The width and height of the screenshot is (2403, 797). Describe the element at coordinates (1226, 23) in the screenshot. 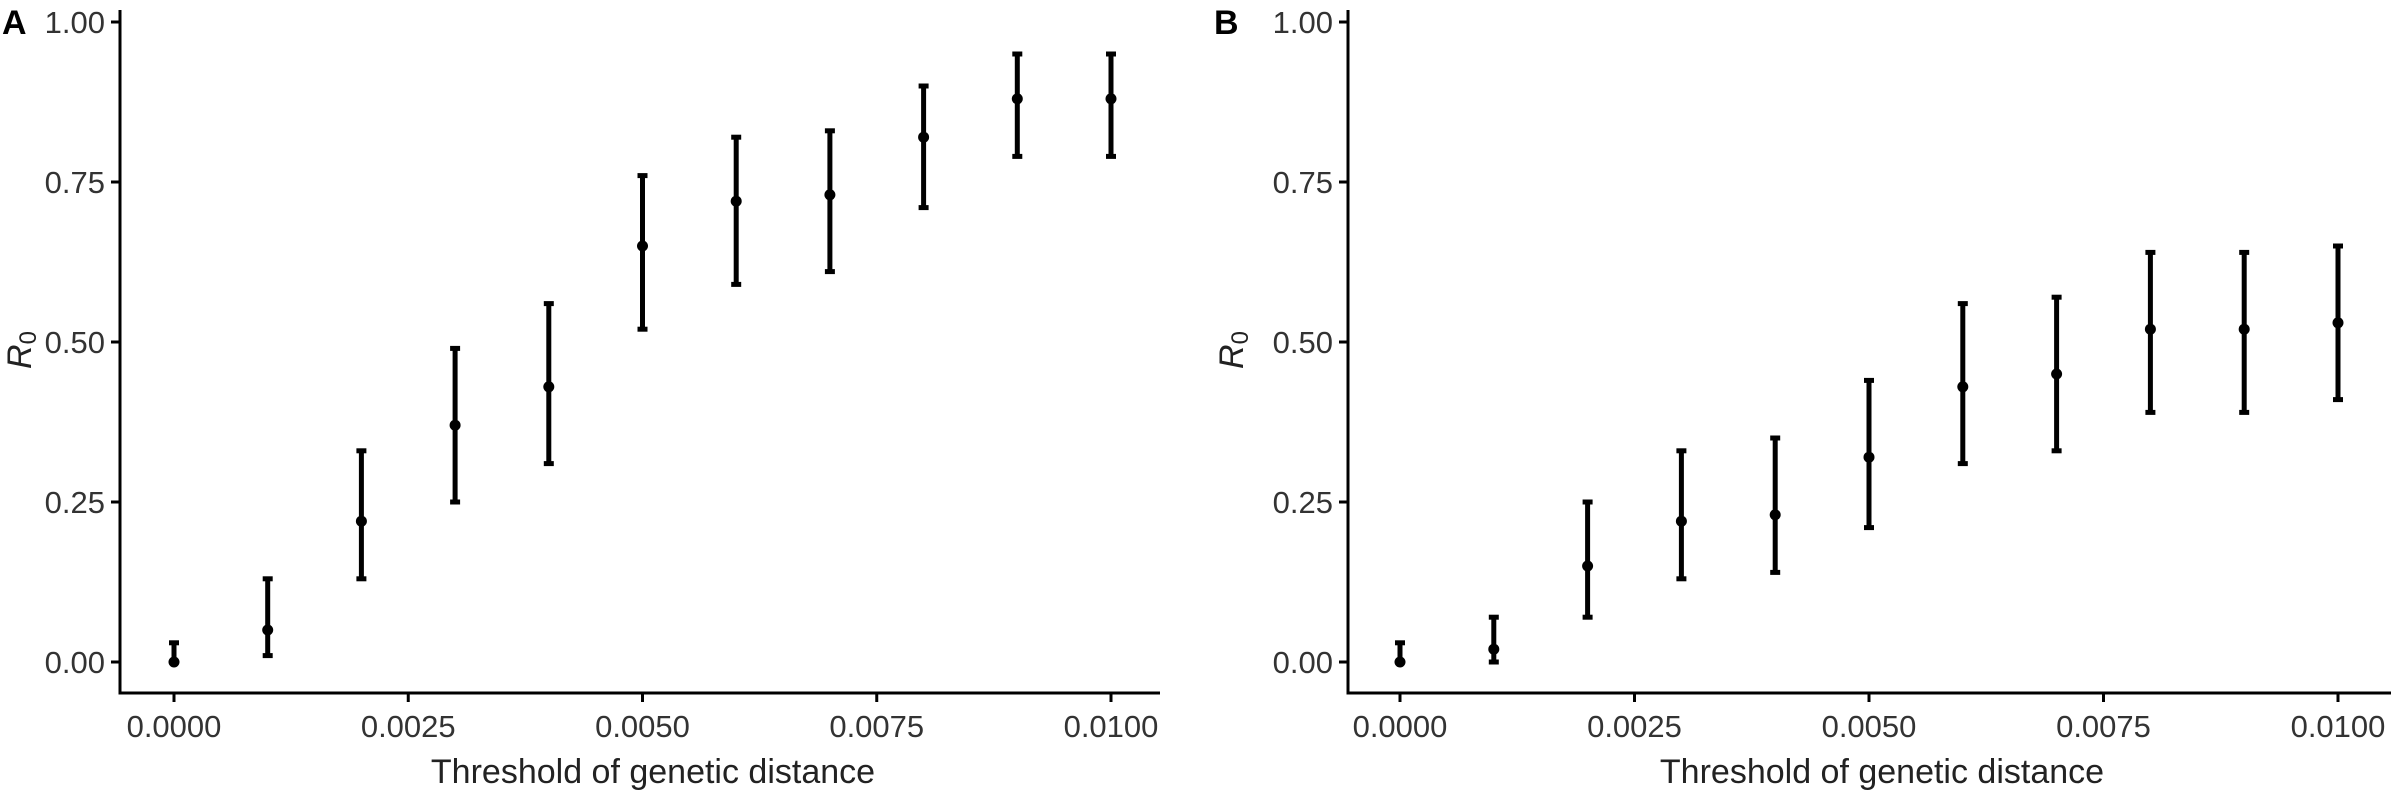

I see `panel-b-letter: B` at that location.